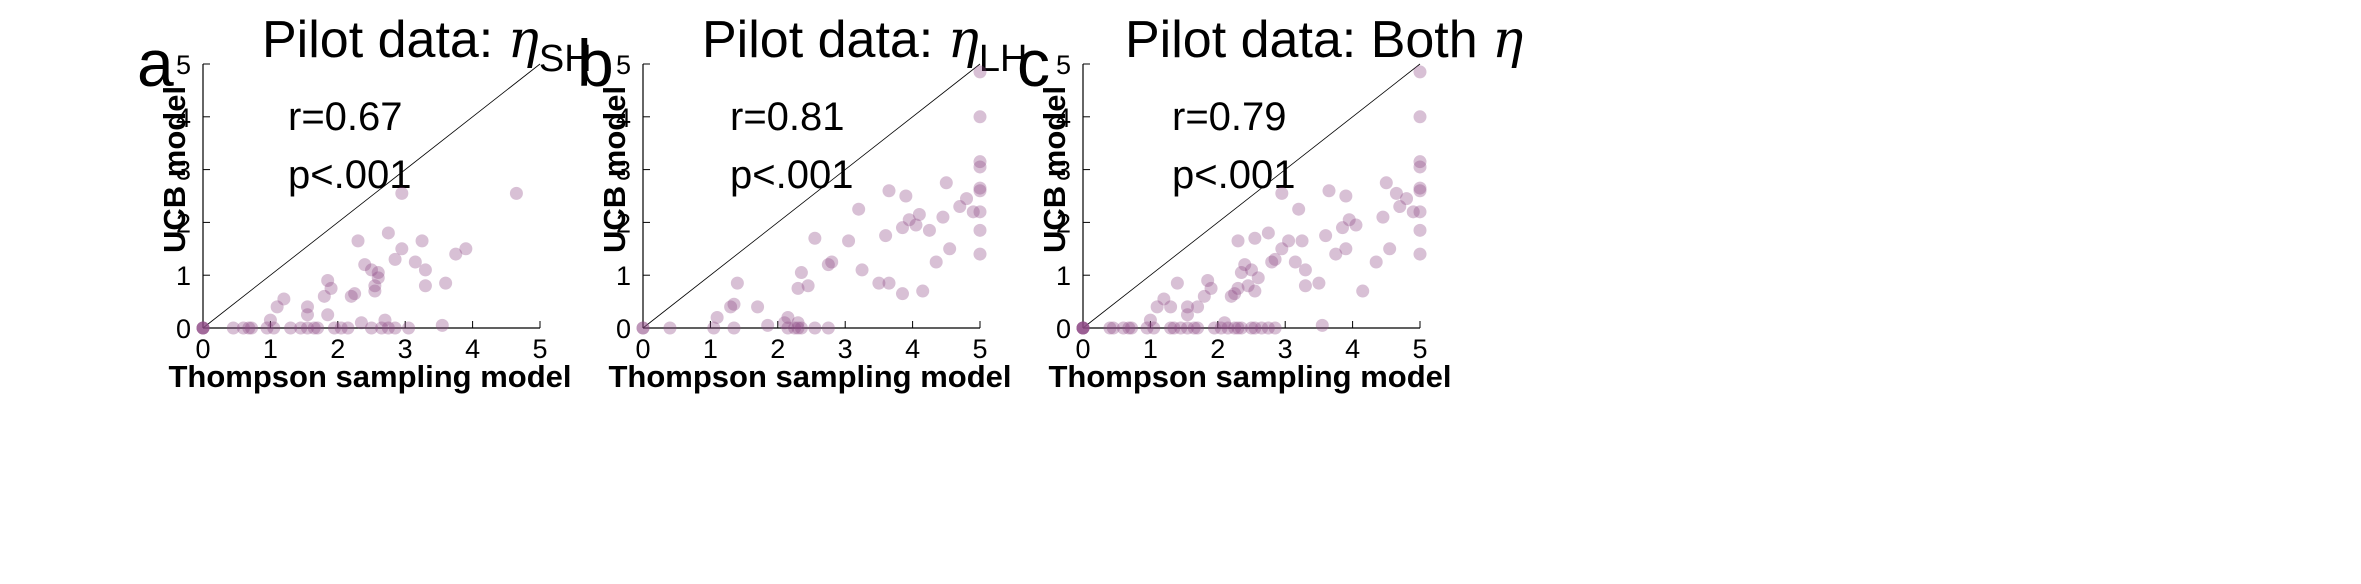 The image size is (2361, 584). I want to click on title-prefix: Pilot data: Both, so click(1309, 40).